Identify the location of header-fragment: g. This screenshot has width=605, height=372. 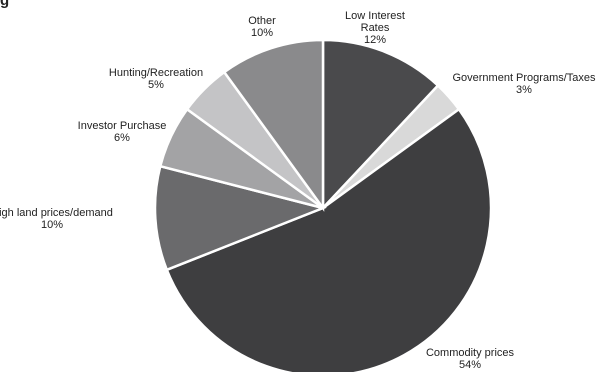
(4, 4).